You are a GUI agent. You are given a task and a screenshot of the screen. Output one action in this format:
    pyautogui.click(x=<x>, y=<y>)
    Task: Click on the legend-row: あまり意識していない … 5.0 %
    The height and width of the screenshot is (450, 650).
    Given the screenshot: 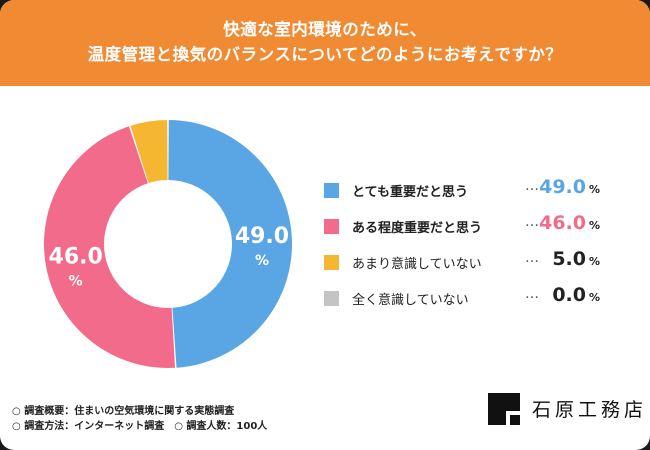 What is the action you would take?
    pyautogui.click(x=467, y=267)
    